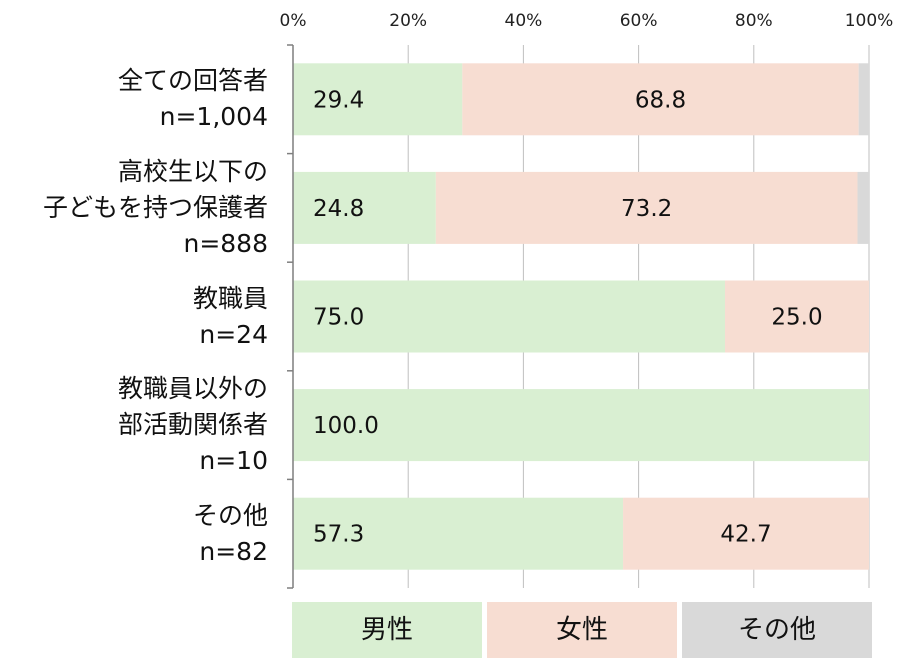 The height and width of the screenshot is (660, 900). Describe the element at coordinates (639, 21) in the screenshot. I see `x-tick-label: 60%` at that location.